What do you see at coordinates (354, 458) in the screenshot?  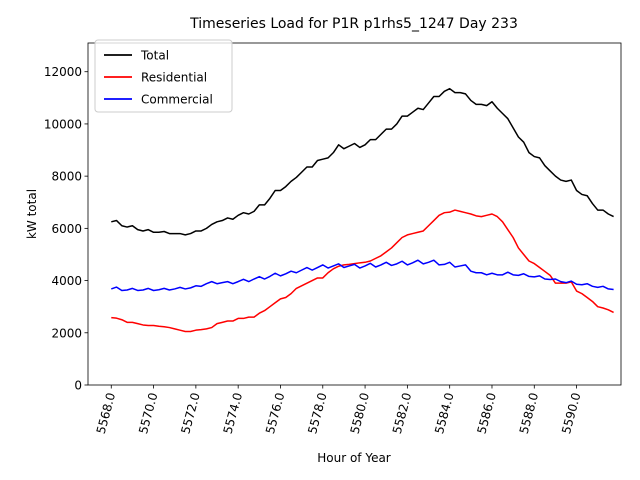 I see `x-axis-title: Hour of Year` at bounding box center [354, 458].